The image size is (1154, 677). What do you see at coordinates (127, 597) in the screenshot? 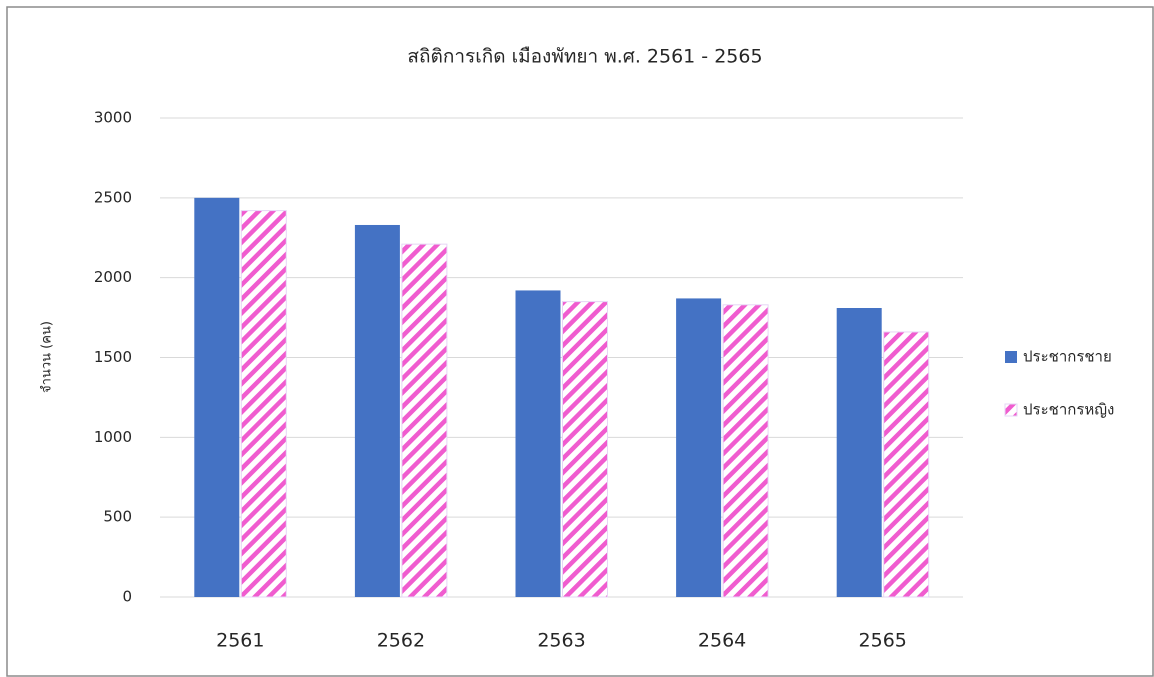
I see `y-tick-label: 0` at bounding box center [127, 597].